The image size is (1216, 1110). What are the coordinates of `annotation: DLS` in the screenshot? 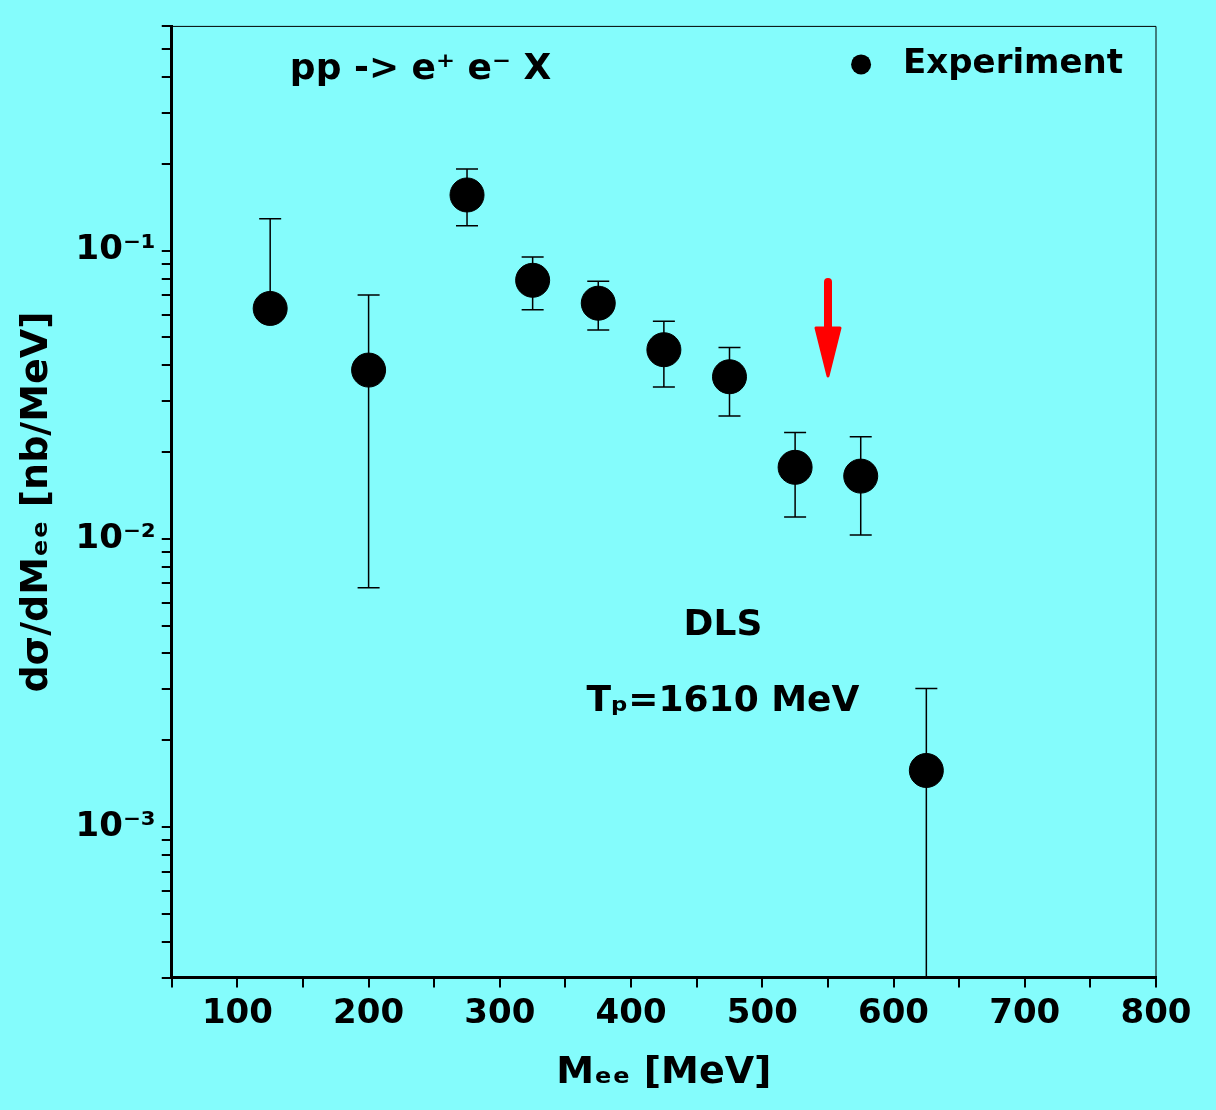 It's located at (723, 623).